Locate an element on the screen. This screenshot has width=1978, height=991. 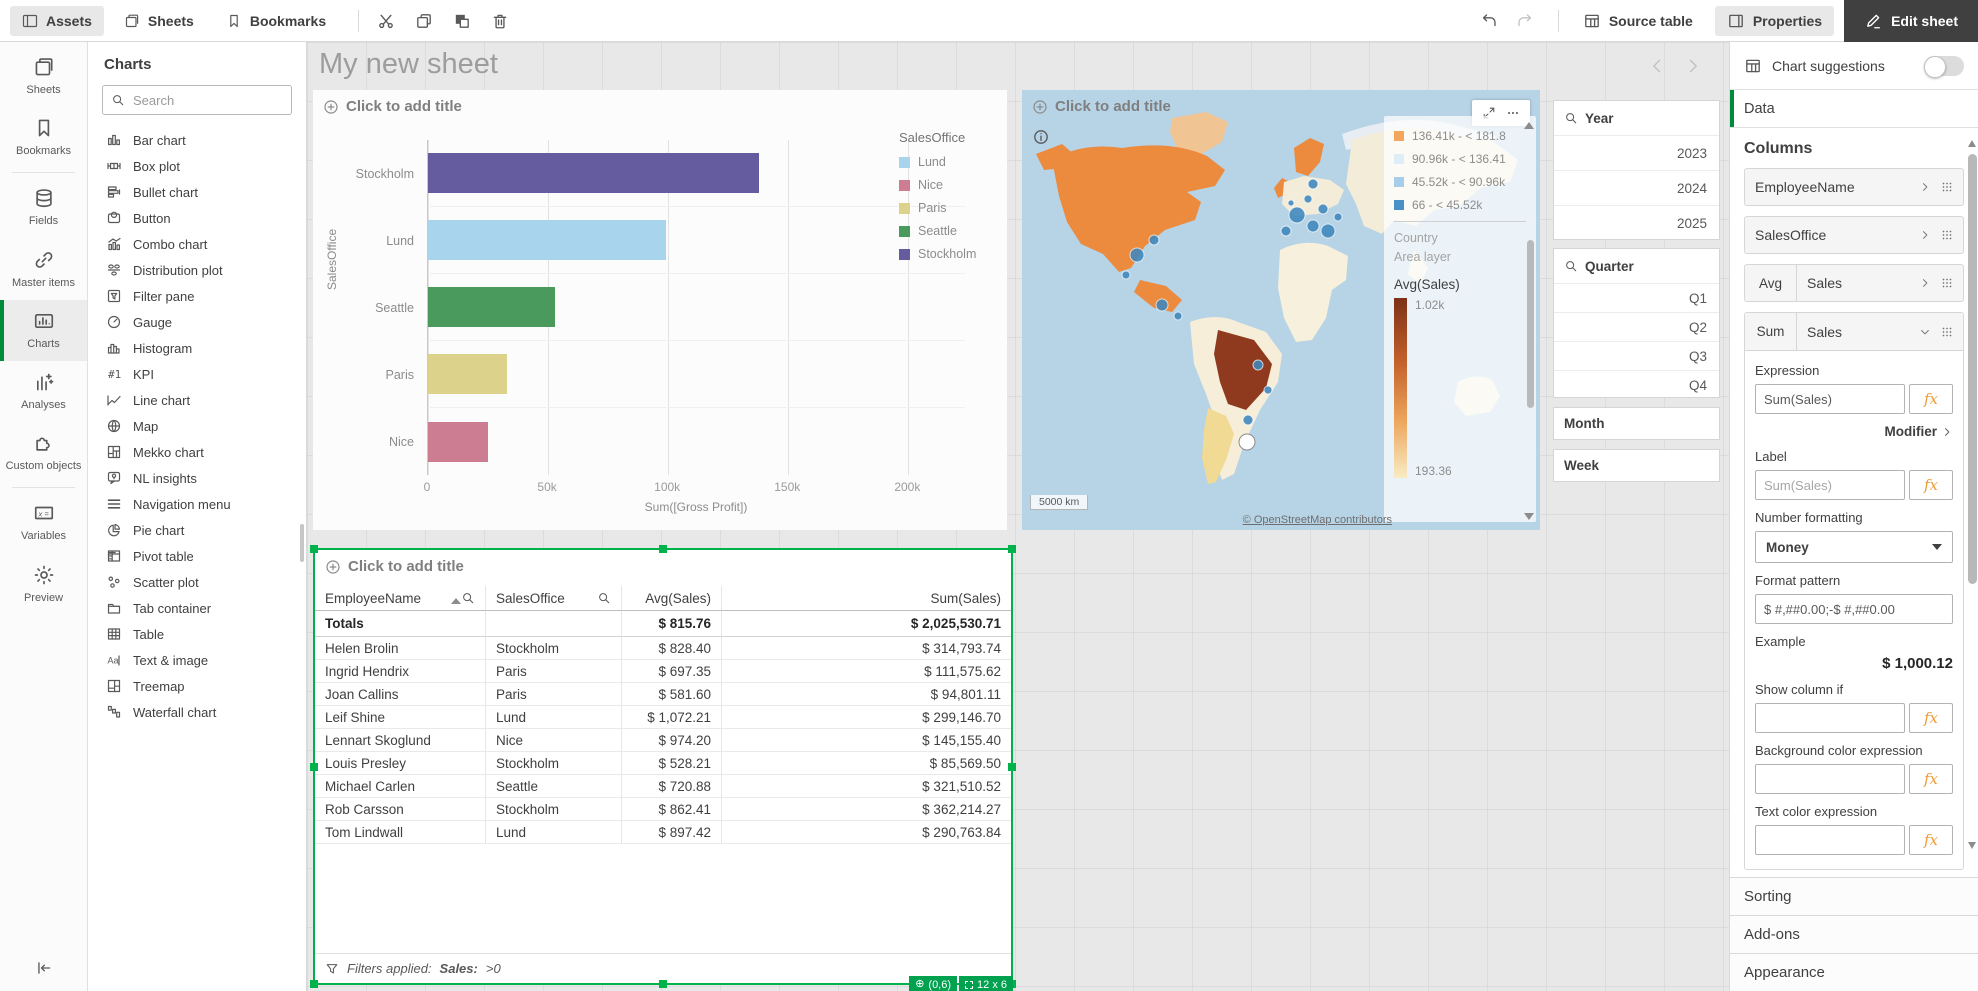
table-row: Rob Carsson Stockholm $ 862.41 $ 362,214.27 is located at coordinates (663, 809).